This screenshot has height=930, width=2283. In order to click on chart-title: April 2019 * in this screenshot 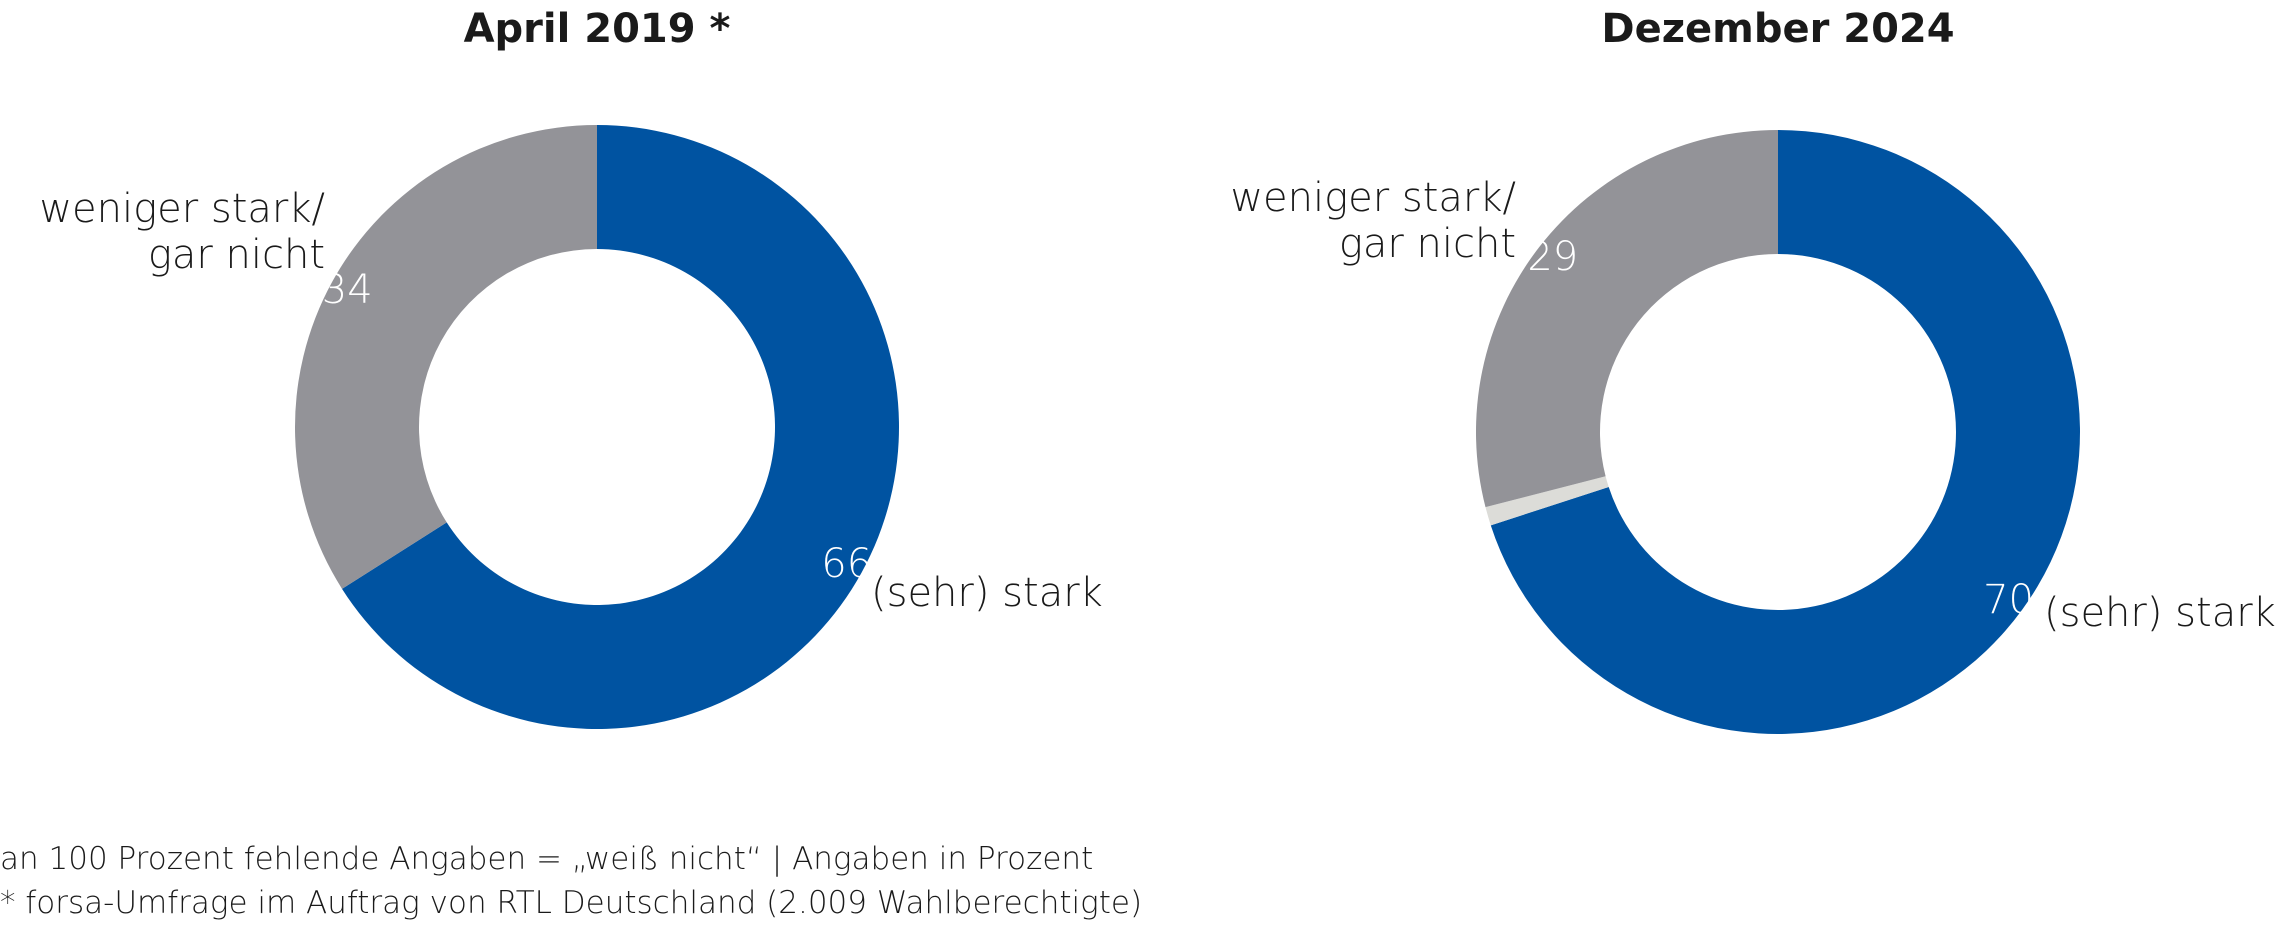, I will do `click(597, 29)`.